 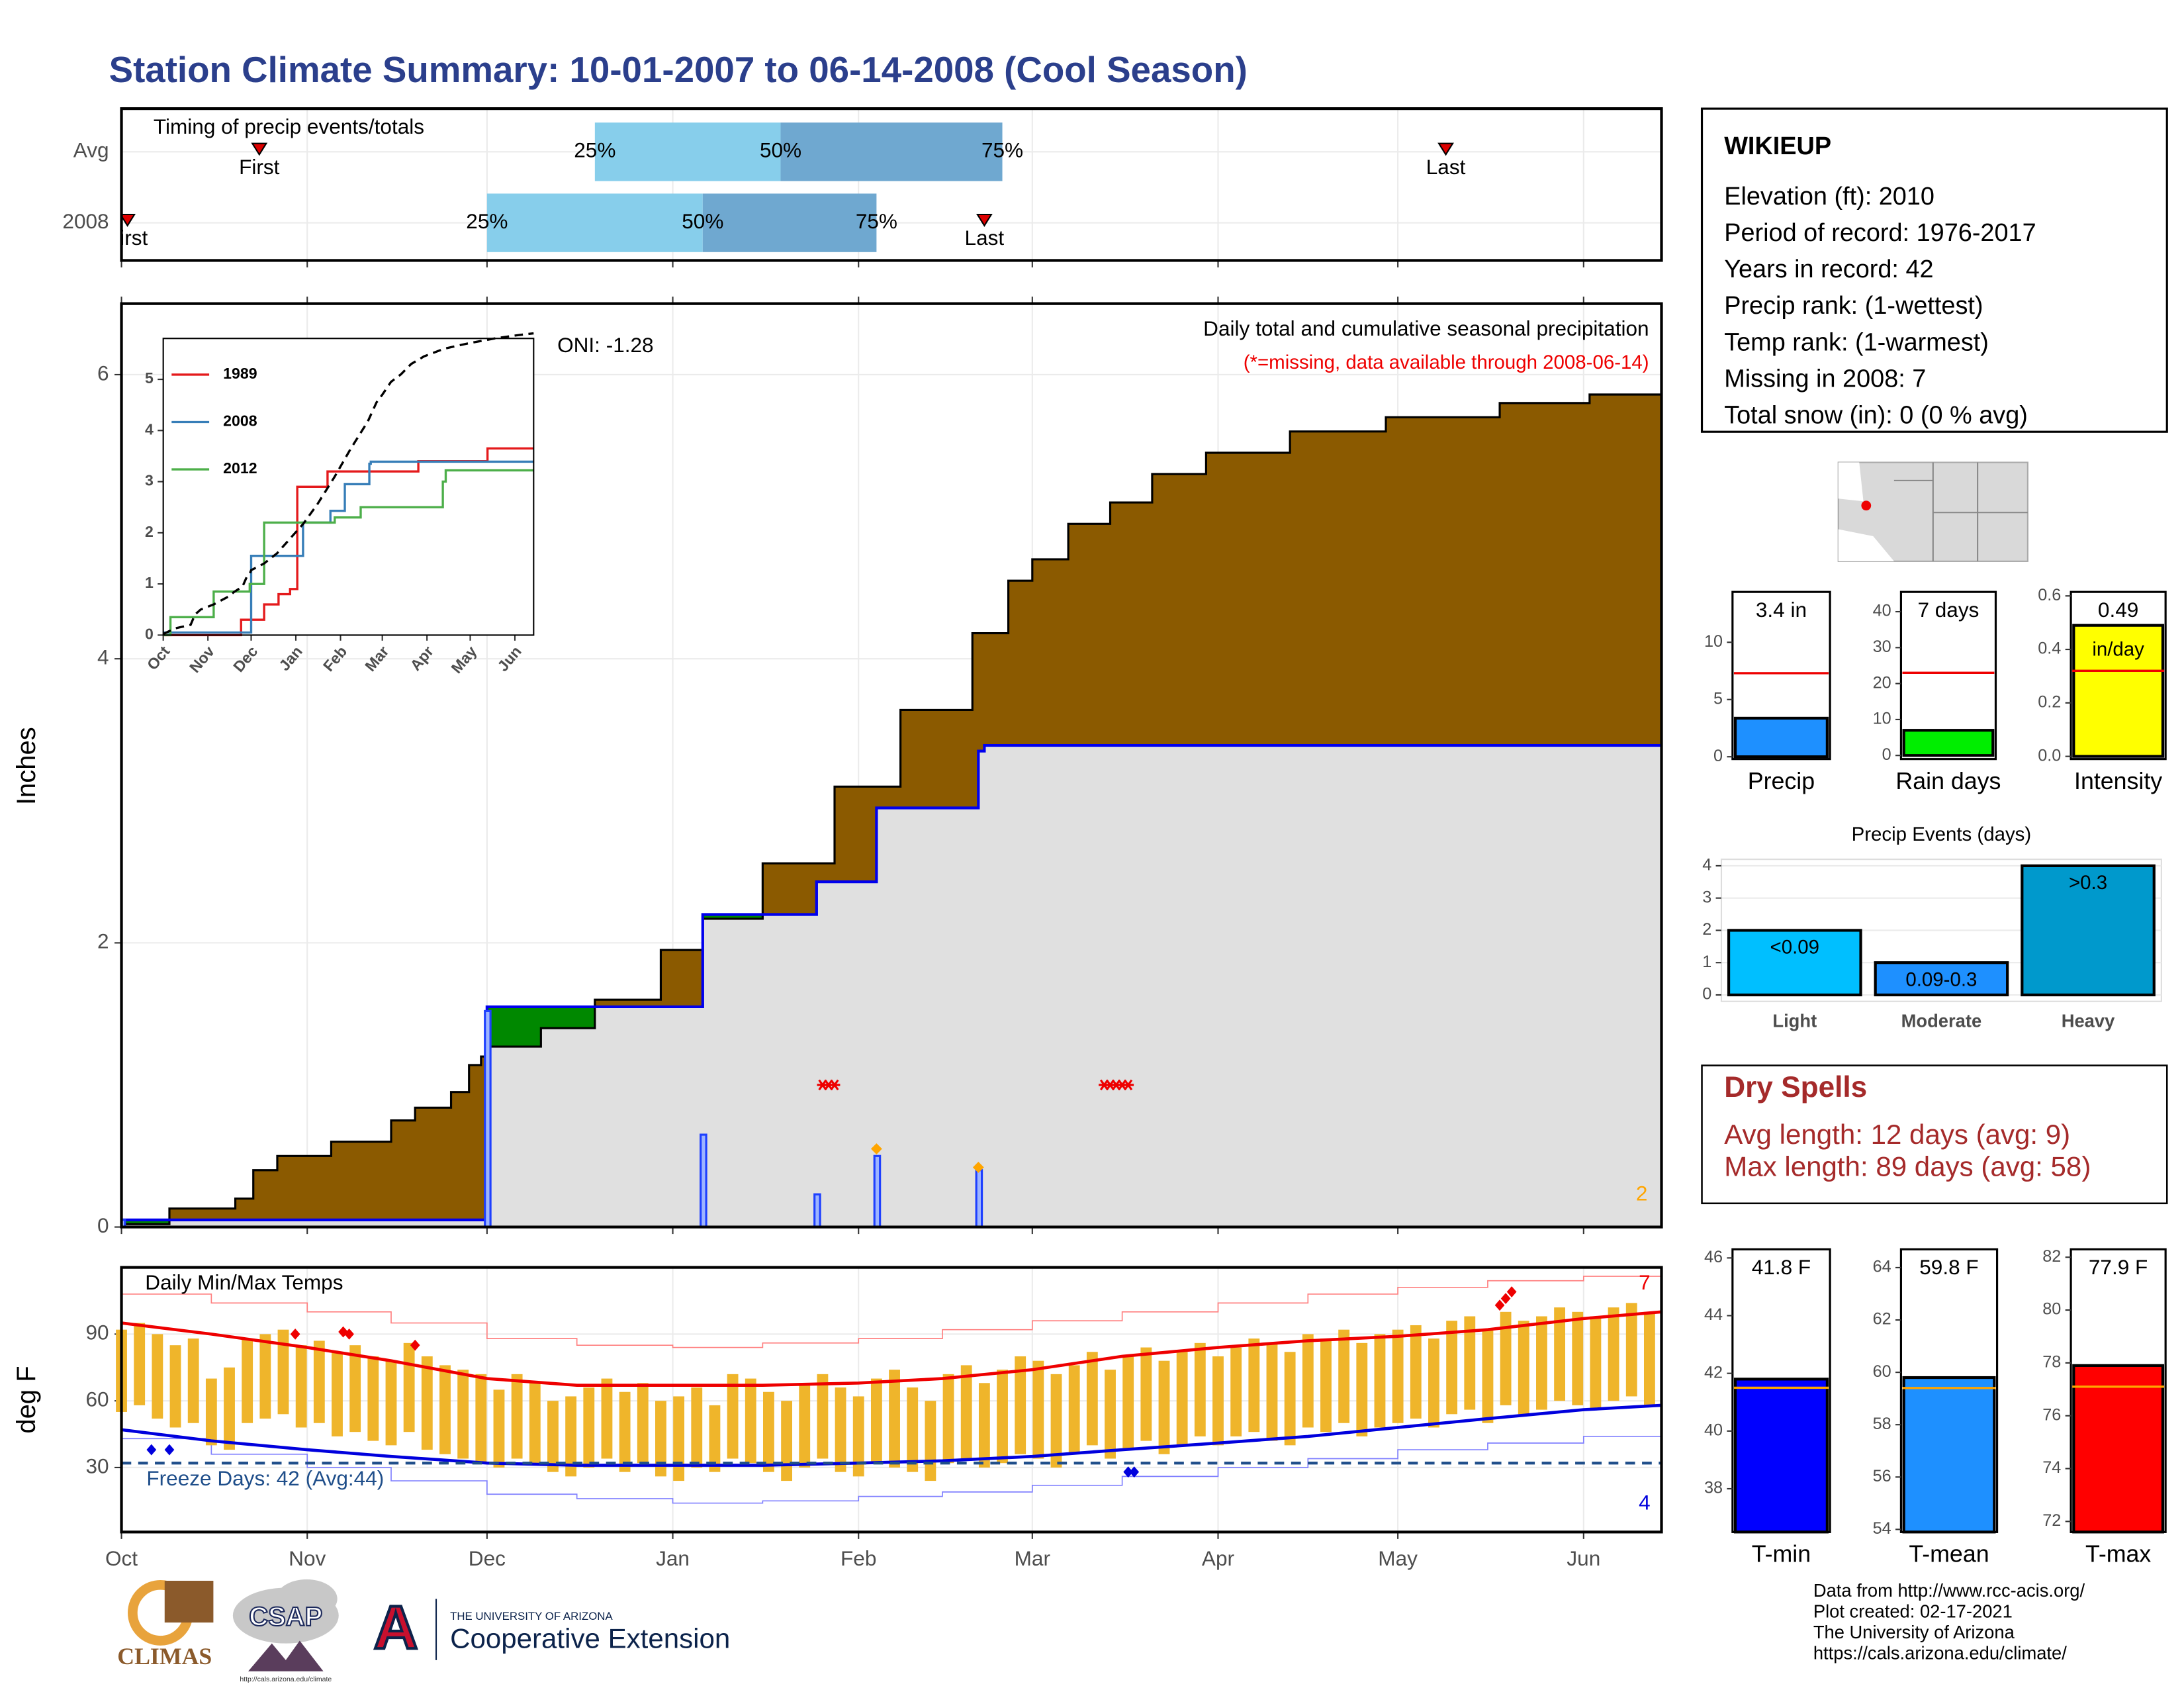 I want to click on y-tick-label: 1, so click(x=1706, y=962).